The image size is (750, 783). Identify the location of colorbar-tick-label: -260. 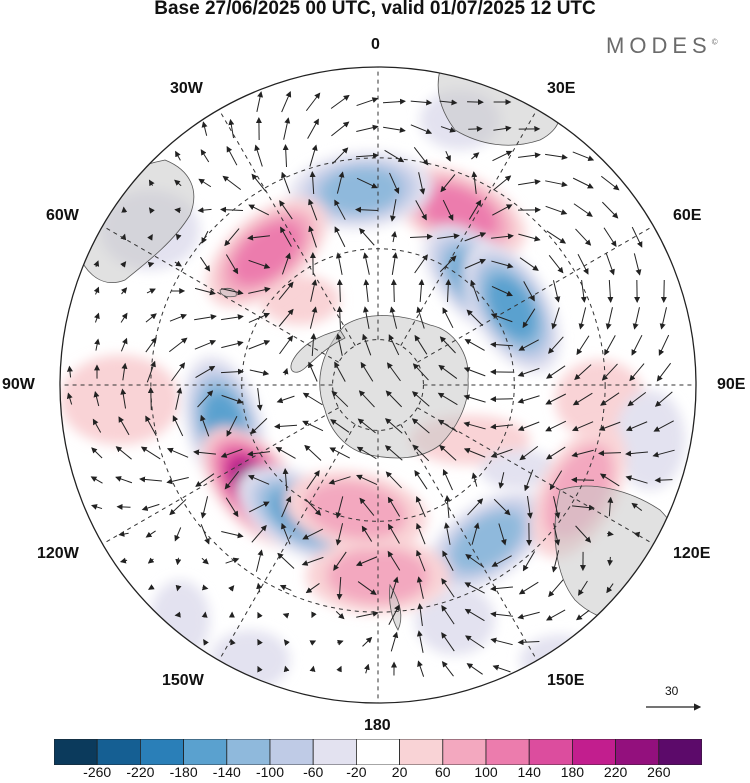
(97, 772).